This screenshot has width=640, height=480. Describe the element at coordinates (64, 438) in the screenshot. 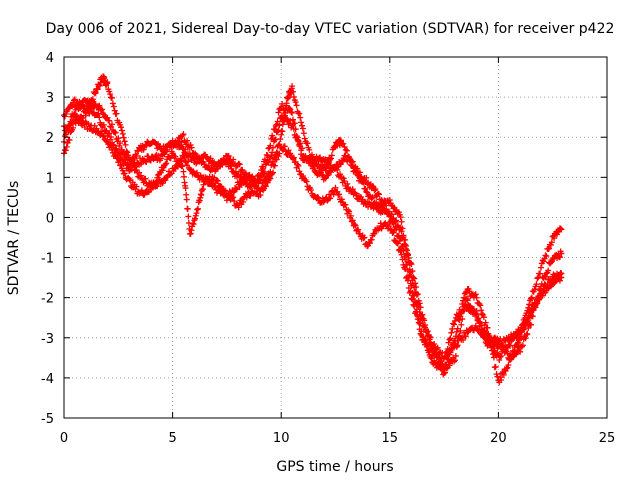

I see `x-tick-label: 0` at that location.